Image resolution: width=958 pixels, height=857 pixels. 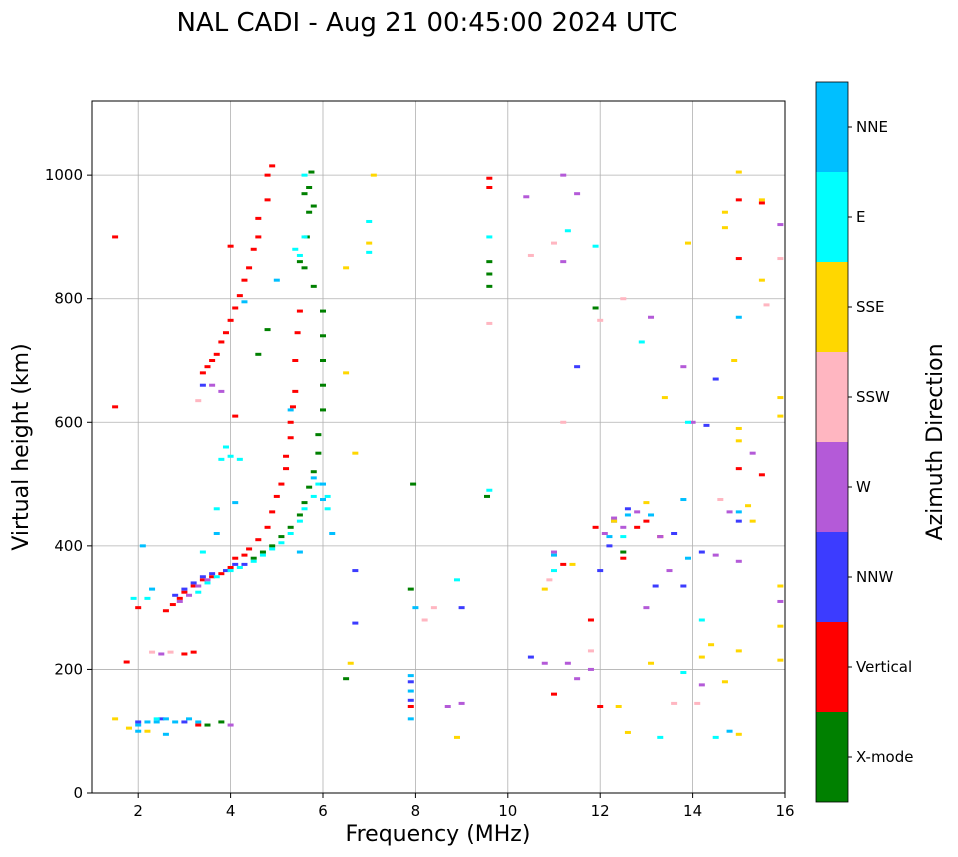 I want to click on colorbar: X-mode Vertical NNW W SSW SSE E NNE, so click(x=864, y=442).